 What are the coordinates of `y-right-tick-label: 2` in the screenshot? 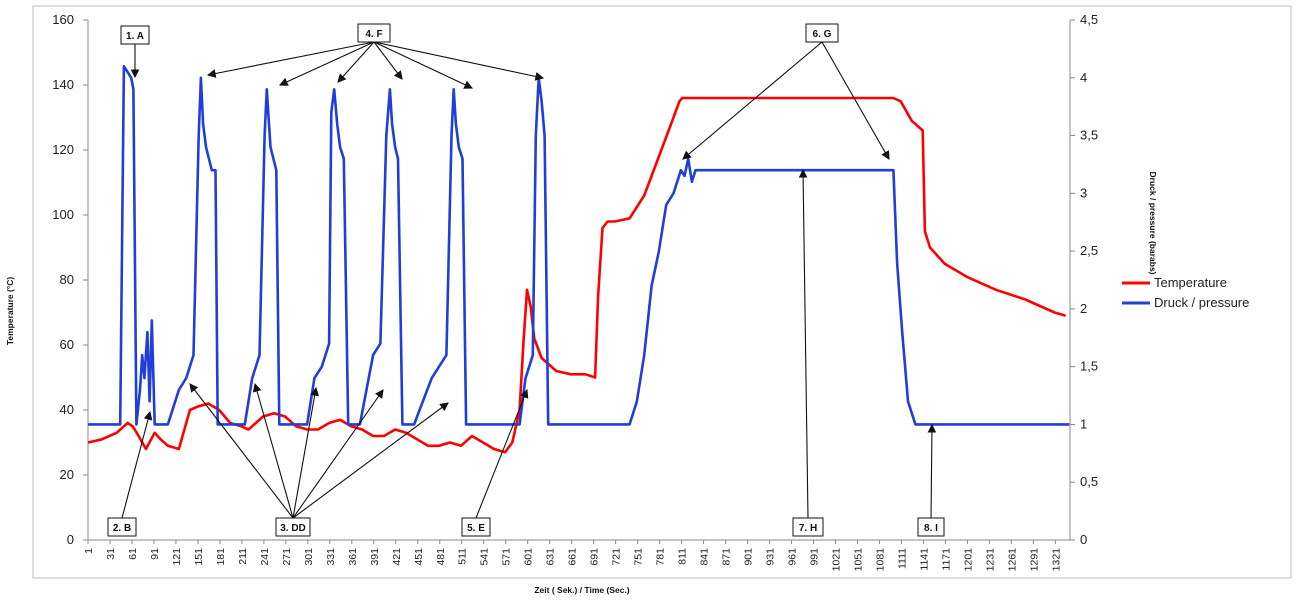 It's located at (1083, 308).